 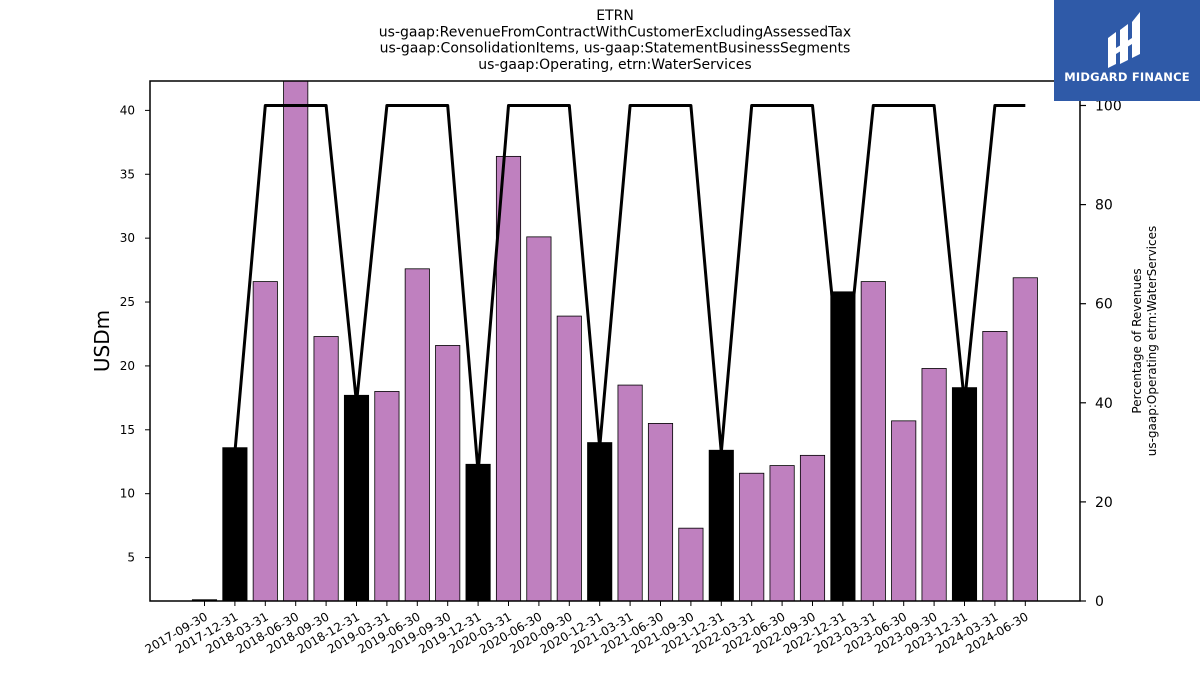 I want to click on y-right-tick-label: 60, so click(x=1104, y=305).